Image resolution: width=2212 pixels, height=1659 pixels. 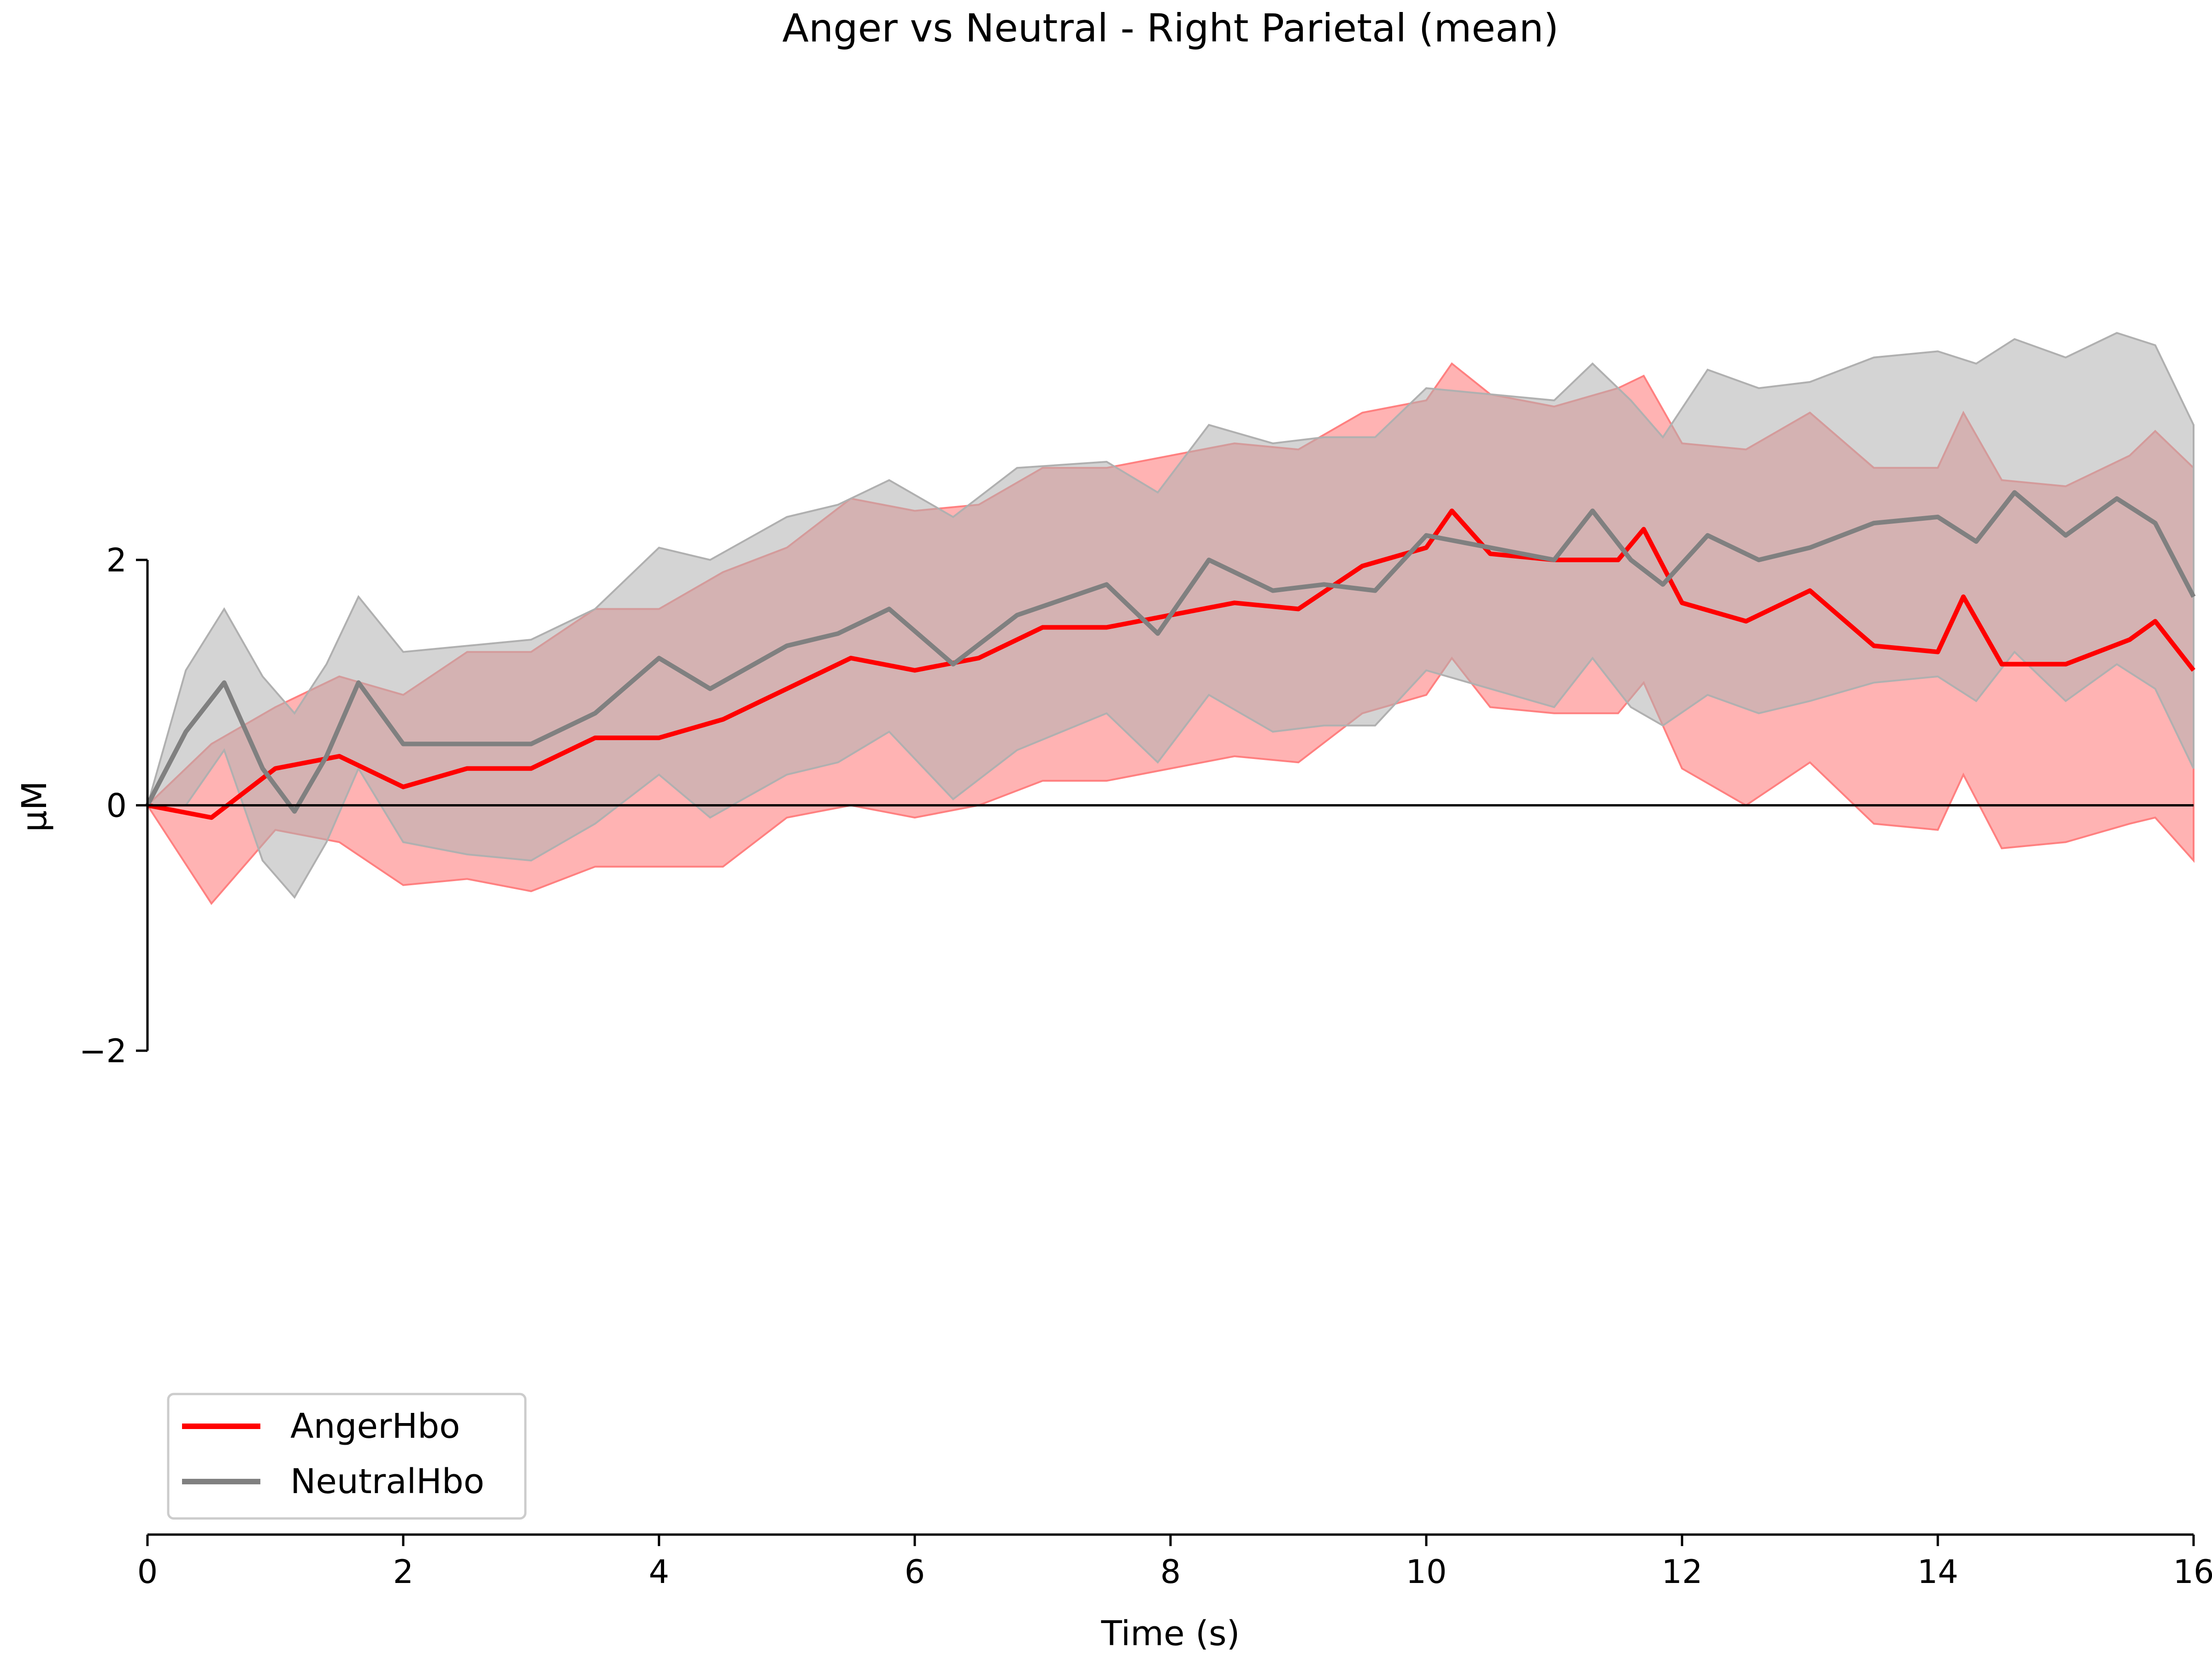 I want to click on x-tick-label: 12, so click(x=1681, y=1572).